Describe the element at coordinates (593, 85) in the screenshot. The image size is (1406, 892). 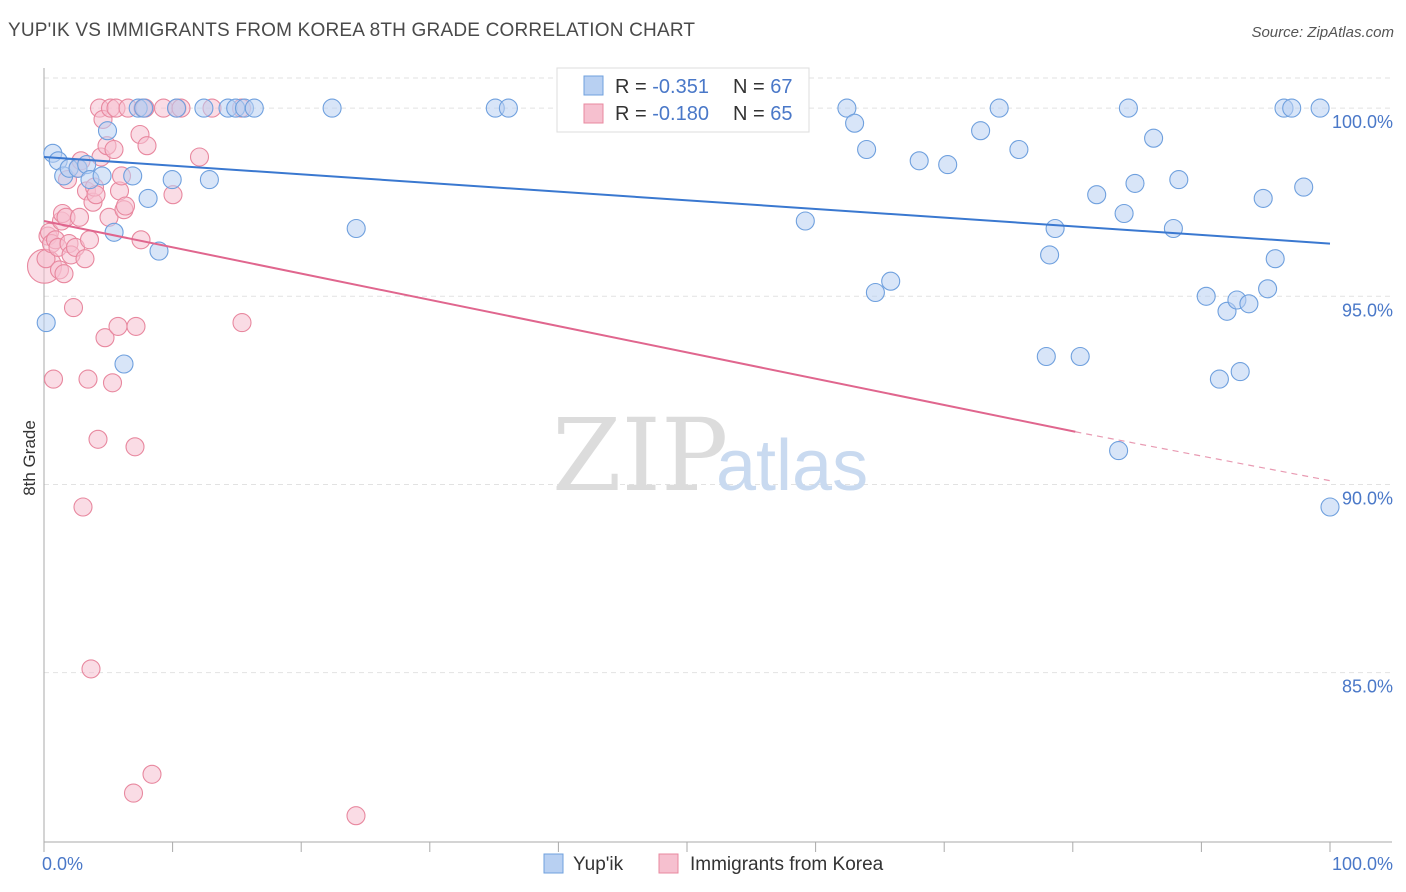
I see `stats-legend-swatch-yupik` at that location.